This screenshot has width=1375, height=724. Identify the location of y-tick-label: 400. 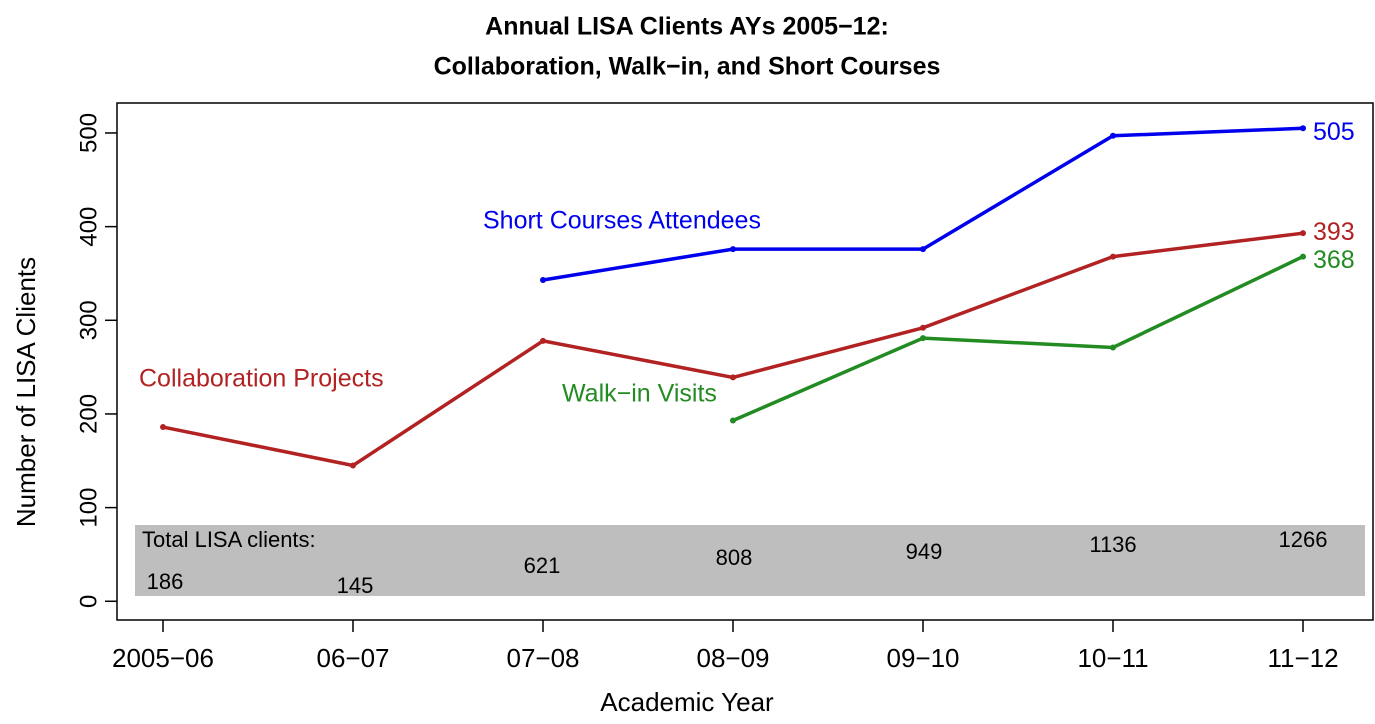
(88, 227).